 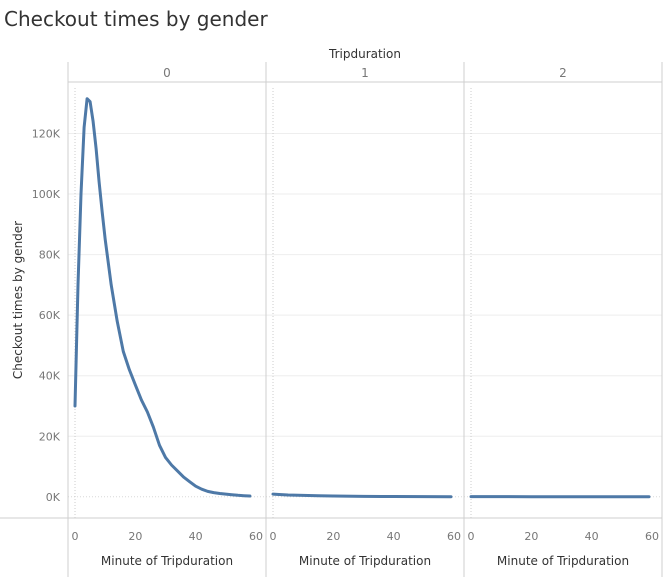 What do you see at coordinates (167, 73) in the screenshot?
I see `panel-header-label: 0` at bounding box center [167, 73].